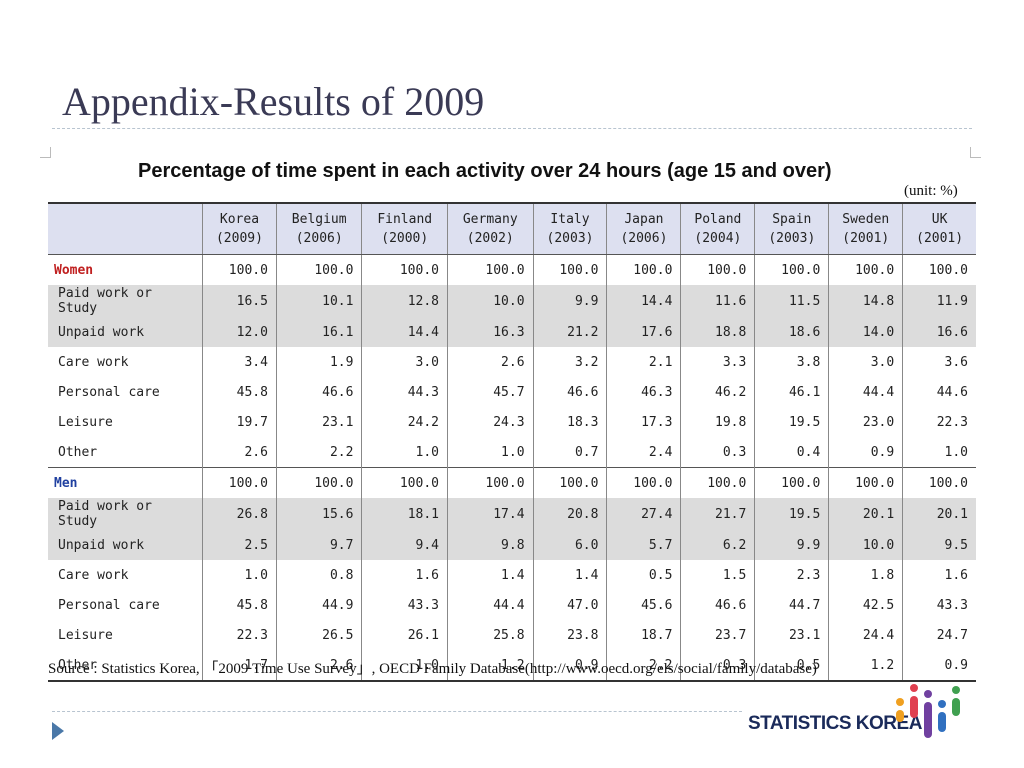 Image resolution: width=1024 pixels, height=768 pixels. Describe the element at coordinates (58, 731) in the screenshot. I see `play-arrow-icon` at that location.